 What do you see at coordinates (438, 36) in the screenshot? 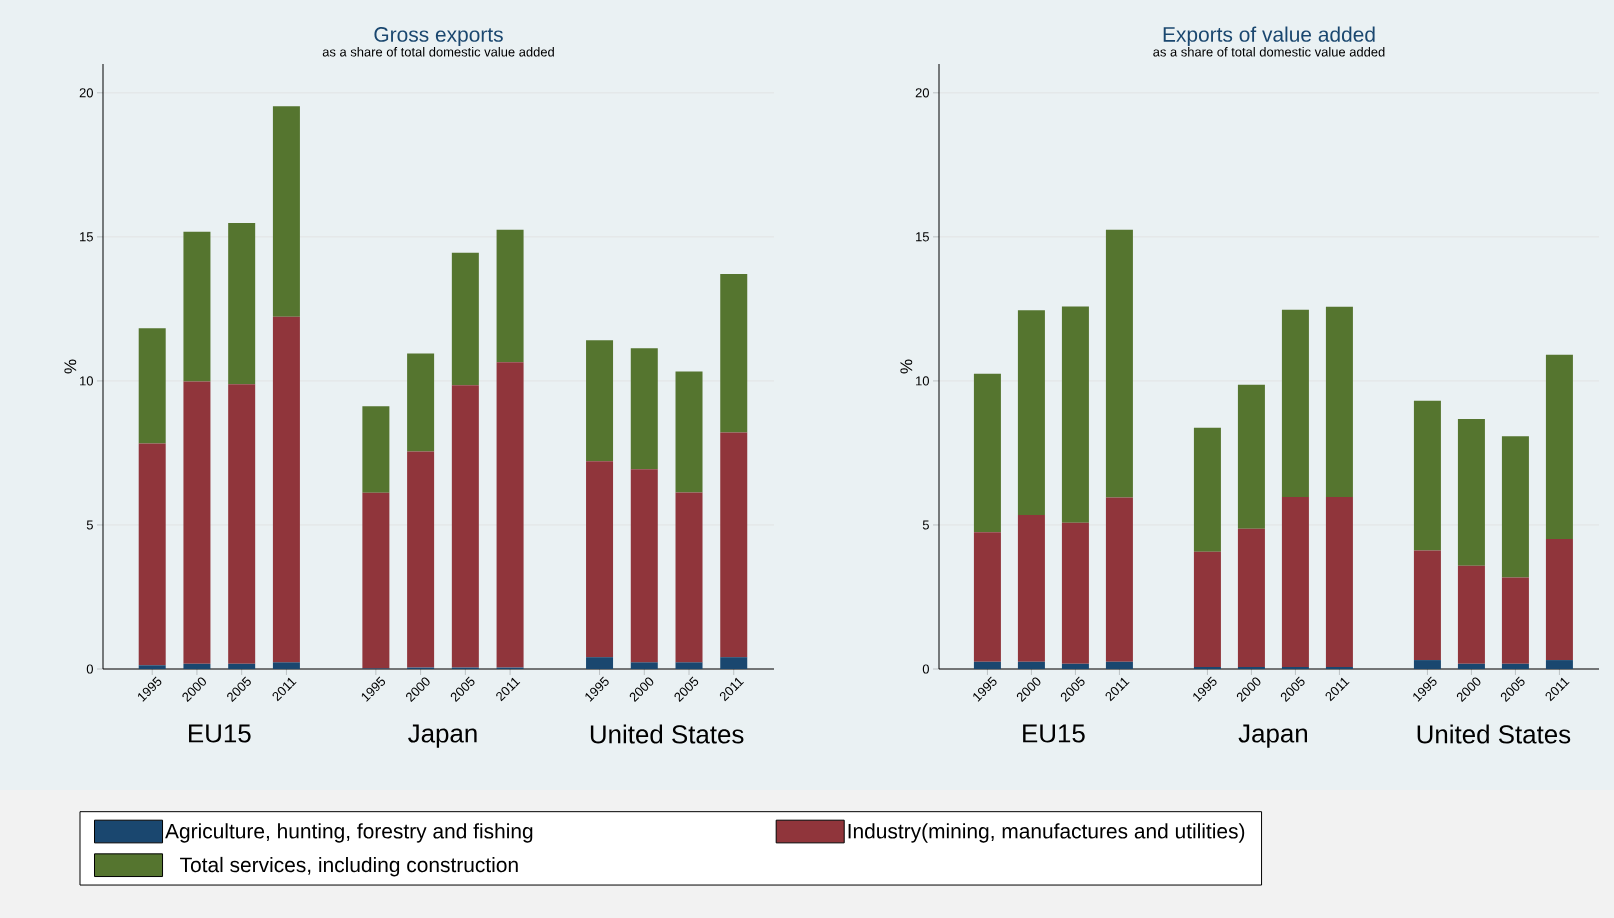
I see `chart-title: Gross exports` at bounding box center [438, 36].